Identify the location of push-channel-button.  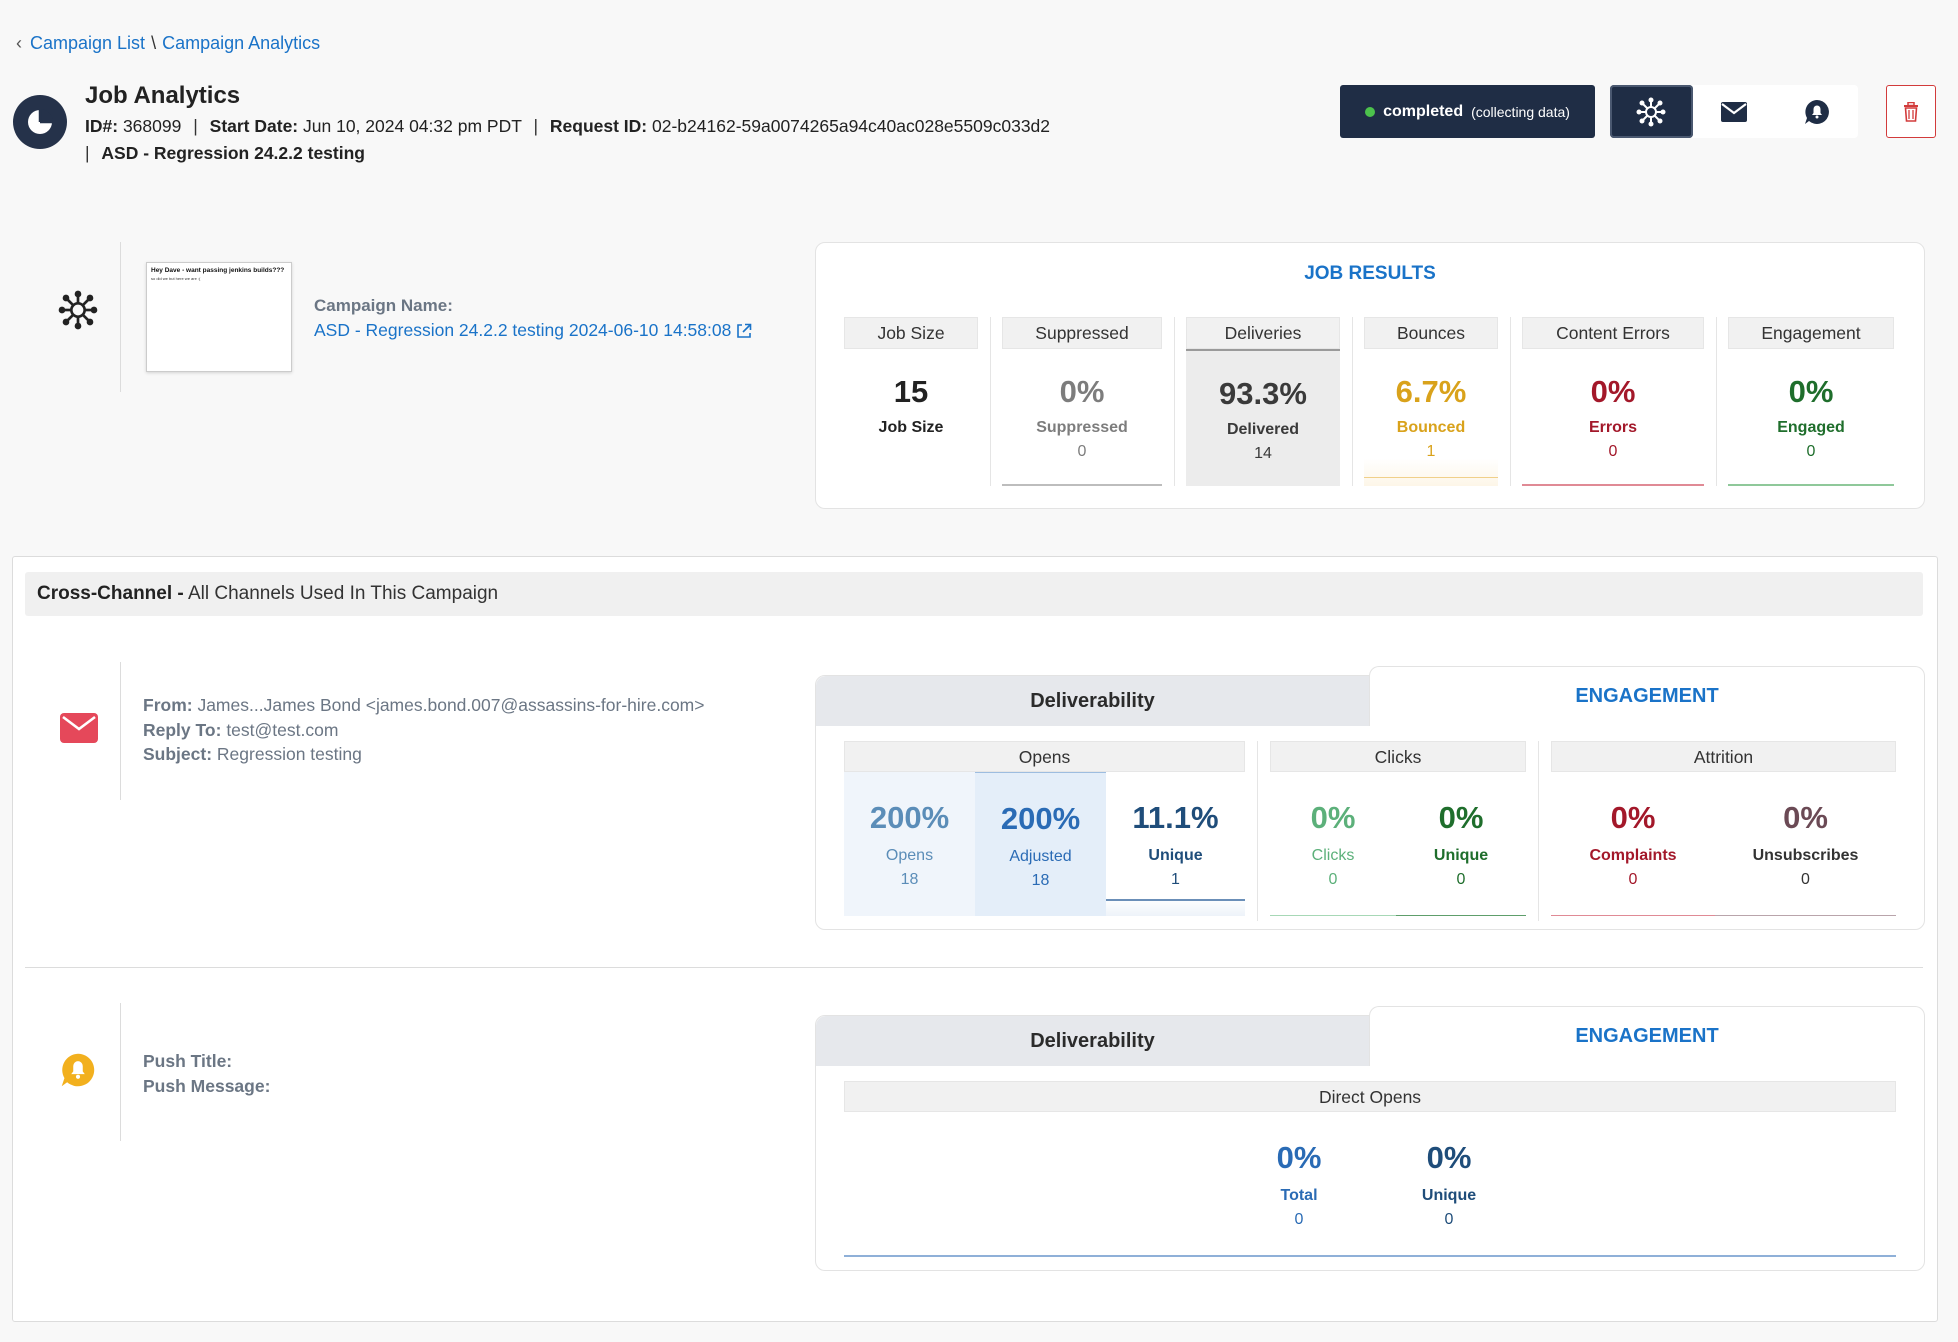
(1816, 111).